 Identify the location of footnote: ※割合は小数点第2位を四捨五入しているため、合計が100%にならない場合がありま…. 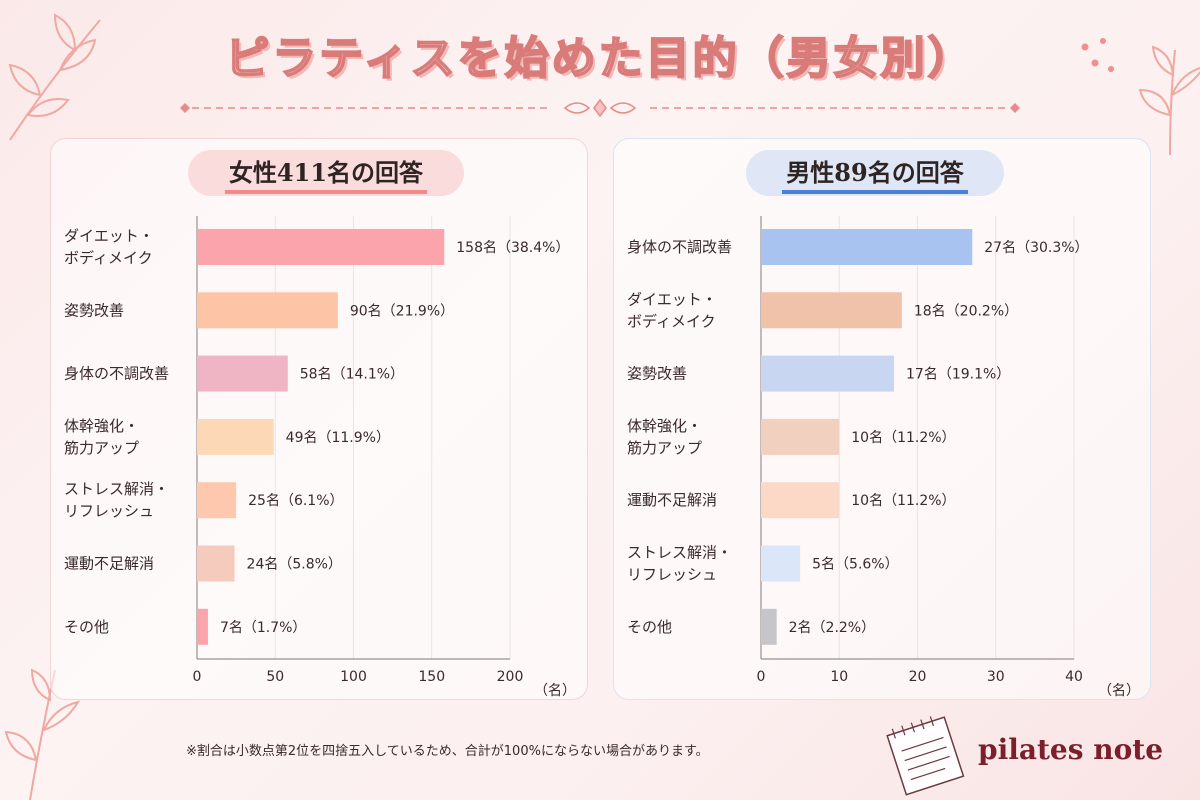
(447, 751).